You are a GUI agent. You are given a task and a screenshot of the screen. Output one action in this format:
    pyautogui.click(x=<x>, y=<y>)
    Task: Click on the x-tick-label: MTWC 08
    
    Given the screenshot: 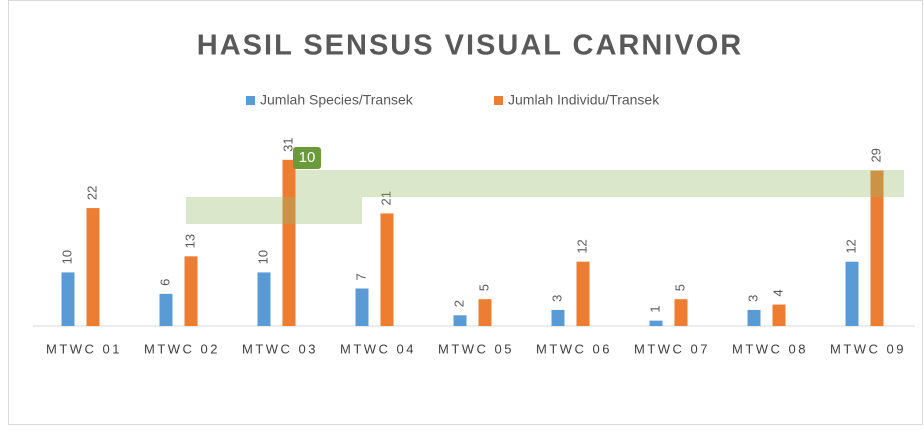 What is the action you would take?
    pyautogui.click(x=770, y=348)
    